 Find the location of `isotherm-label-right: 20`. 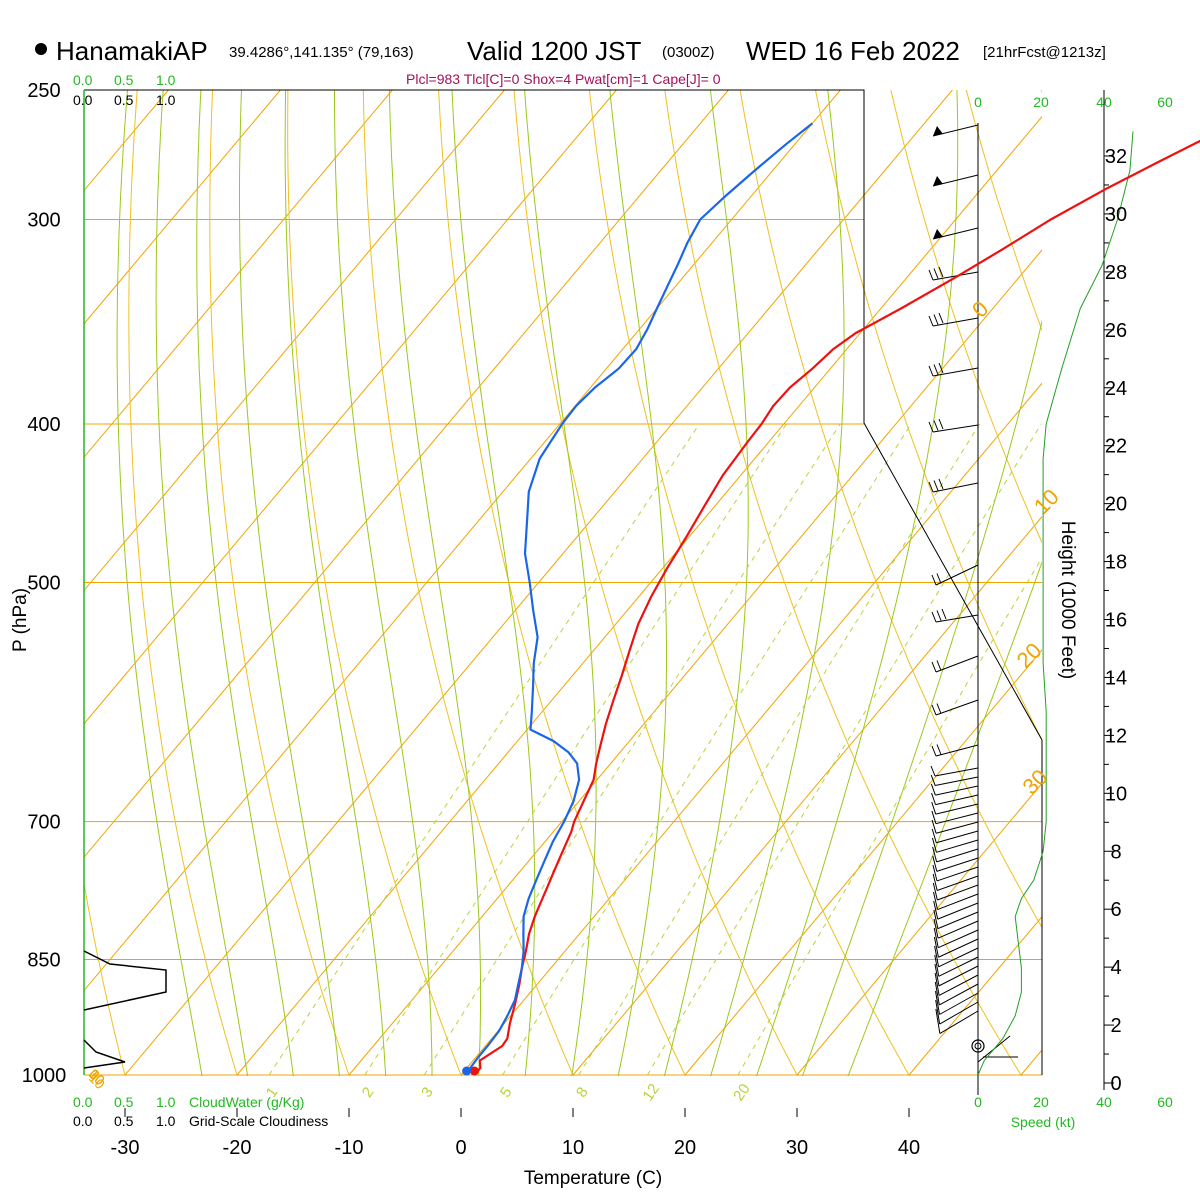

isotherm-label-right: 20 is located at coordinates (1029, 655).